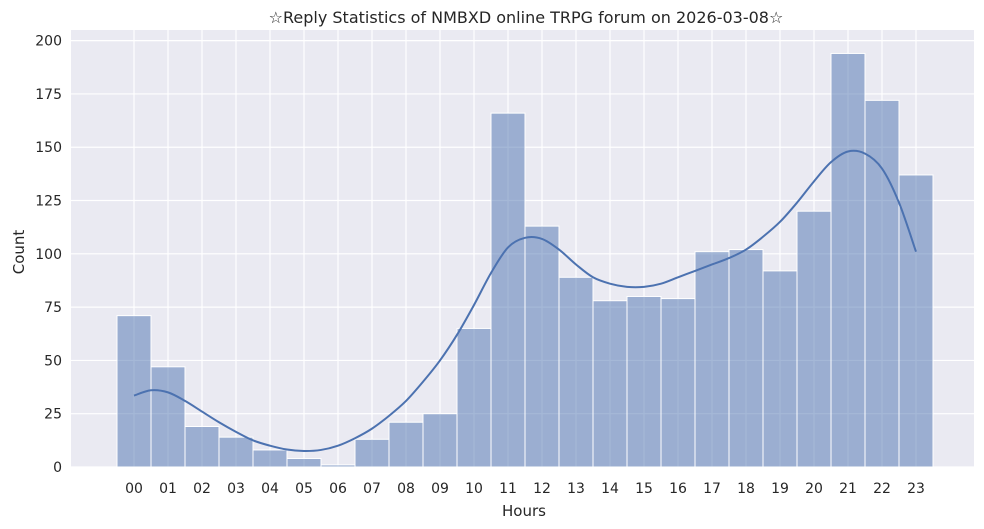 The image size is (984, 529). What do you see at coordinates (644, 489) in the screenshot?
I see `x-tick-label: 15` at bounding box center [644, 489].